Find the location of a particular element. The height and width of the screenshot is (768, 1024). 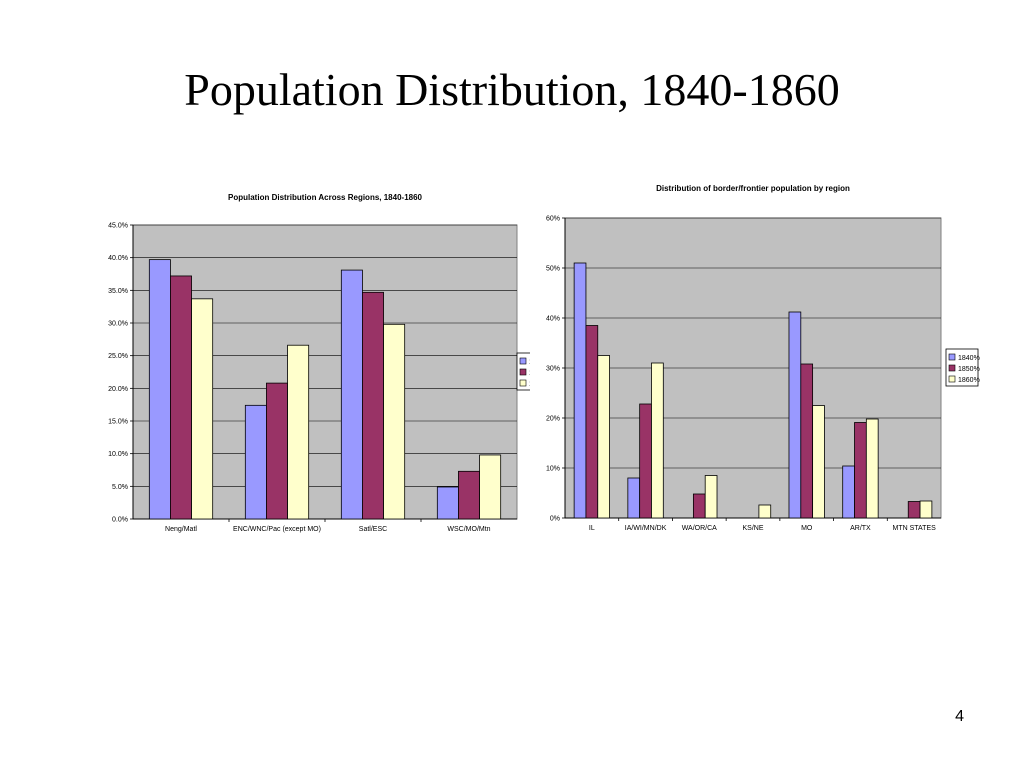

y-tick-label: 0.0% is located at coordinates (120, 520).